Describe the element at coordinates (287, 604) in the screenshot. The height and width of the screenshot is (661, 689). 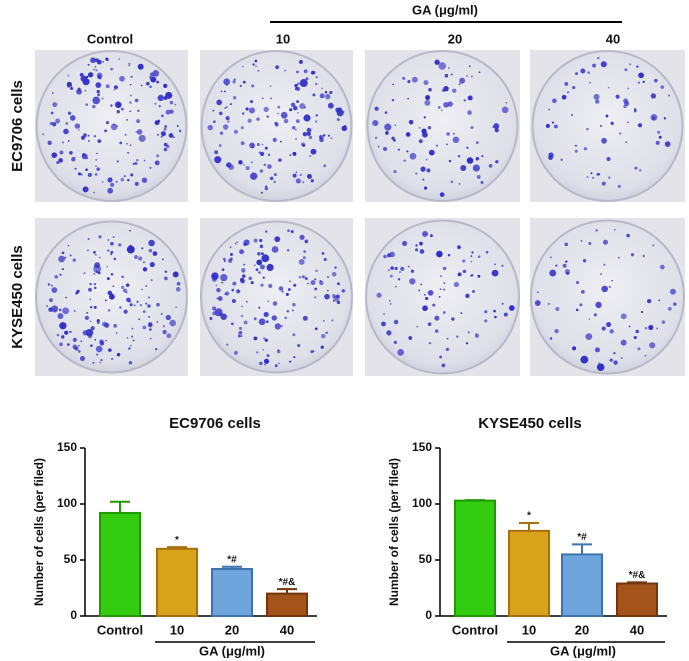
I see `bar` at that location.